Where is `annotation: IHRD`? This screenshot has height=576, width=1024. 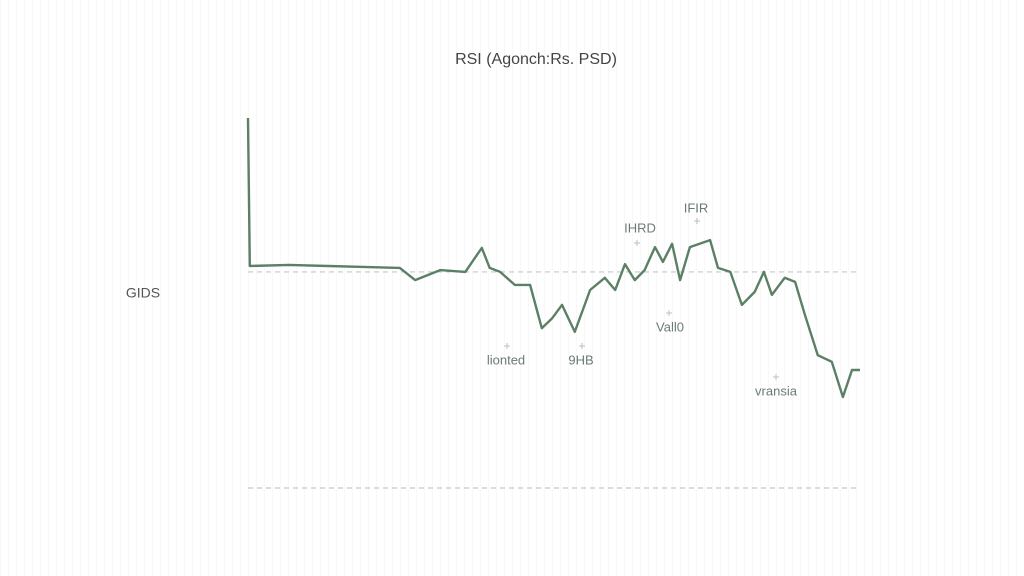
annotation: IHRD is located at coordinates (640, 227).